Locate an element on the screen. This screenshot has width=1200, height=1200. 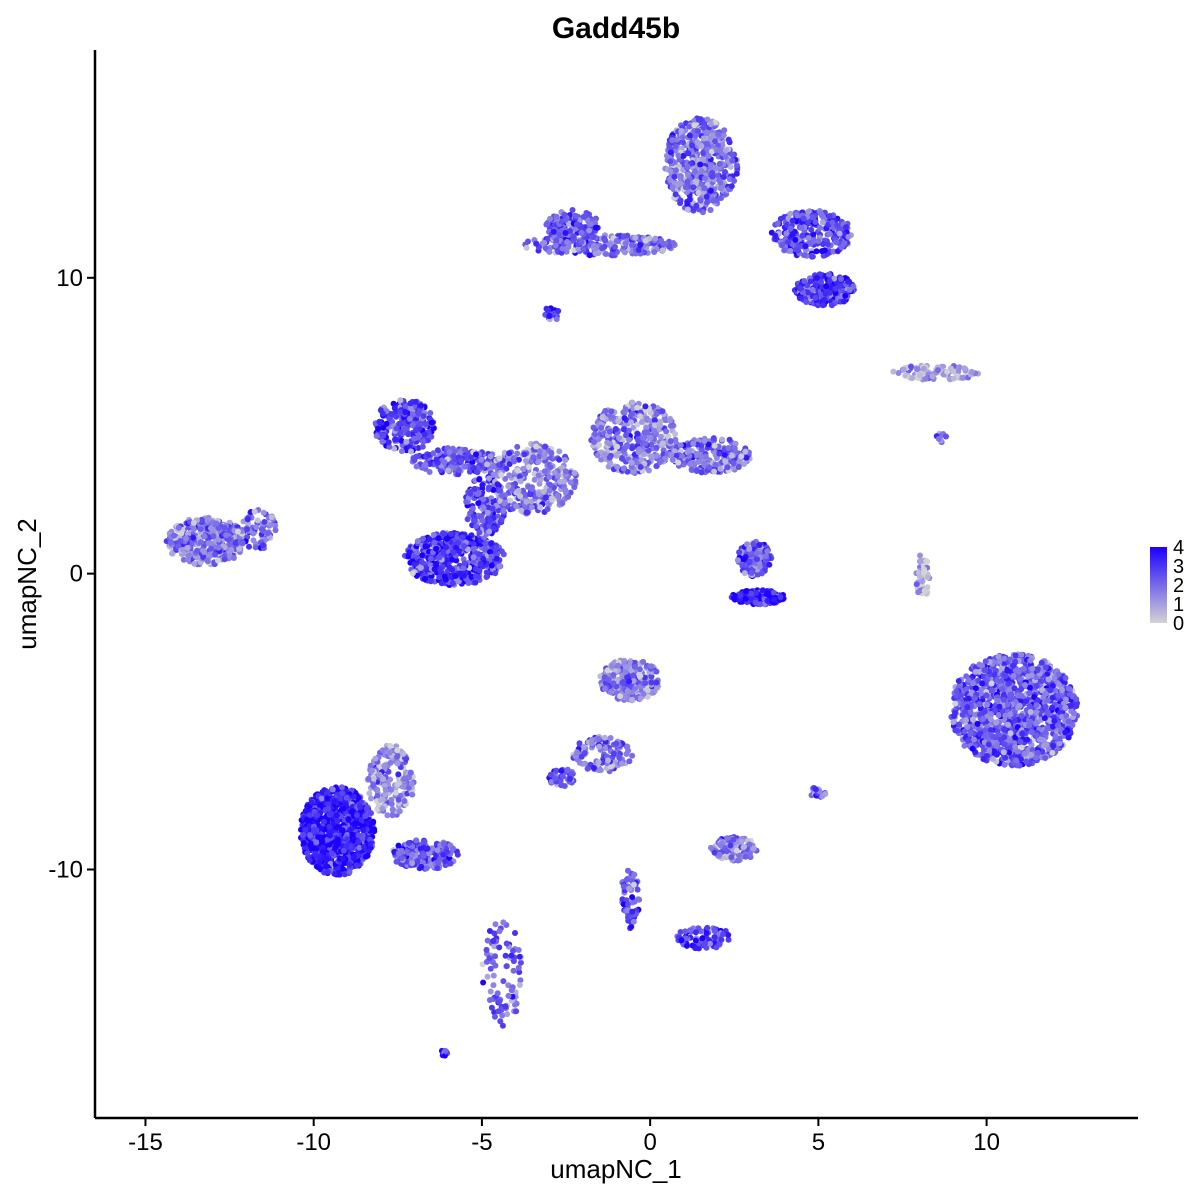
cluster-left-island-tail is located at coordinates (256, 529).